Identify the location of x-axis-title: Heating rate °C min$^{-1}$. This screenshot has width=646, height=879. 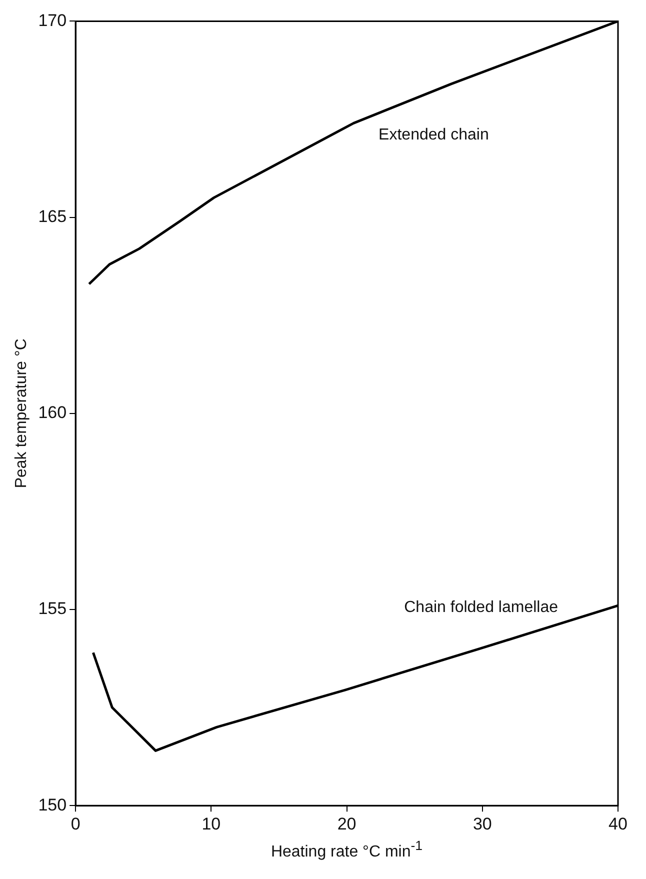
(347, 850).